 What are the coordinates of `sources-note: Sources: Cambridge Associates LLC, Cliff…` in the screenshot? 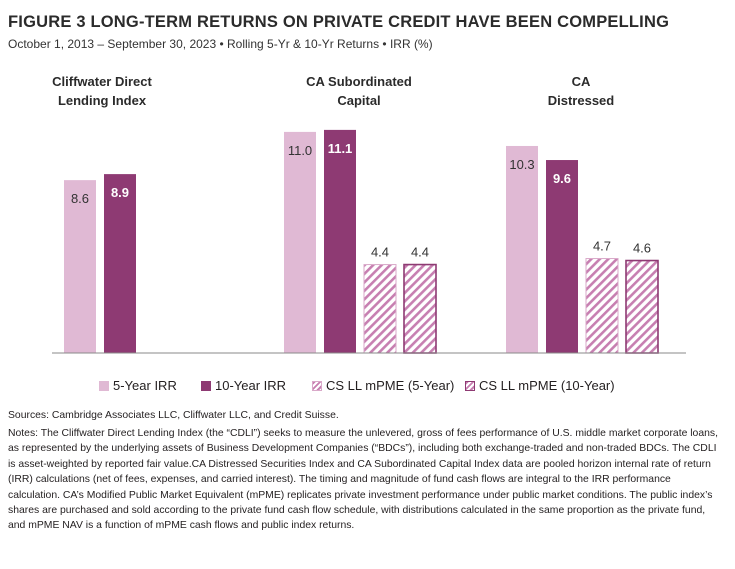 It's located at (173, 415).